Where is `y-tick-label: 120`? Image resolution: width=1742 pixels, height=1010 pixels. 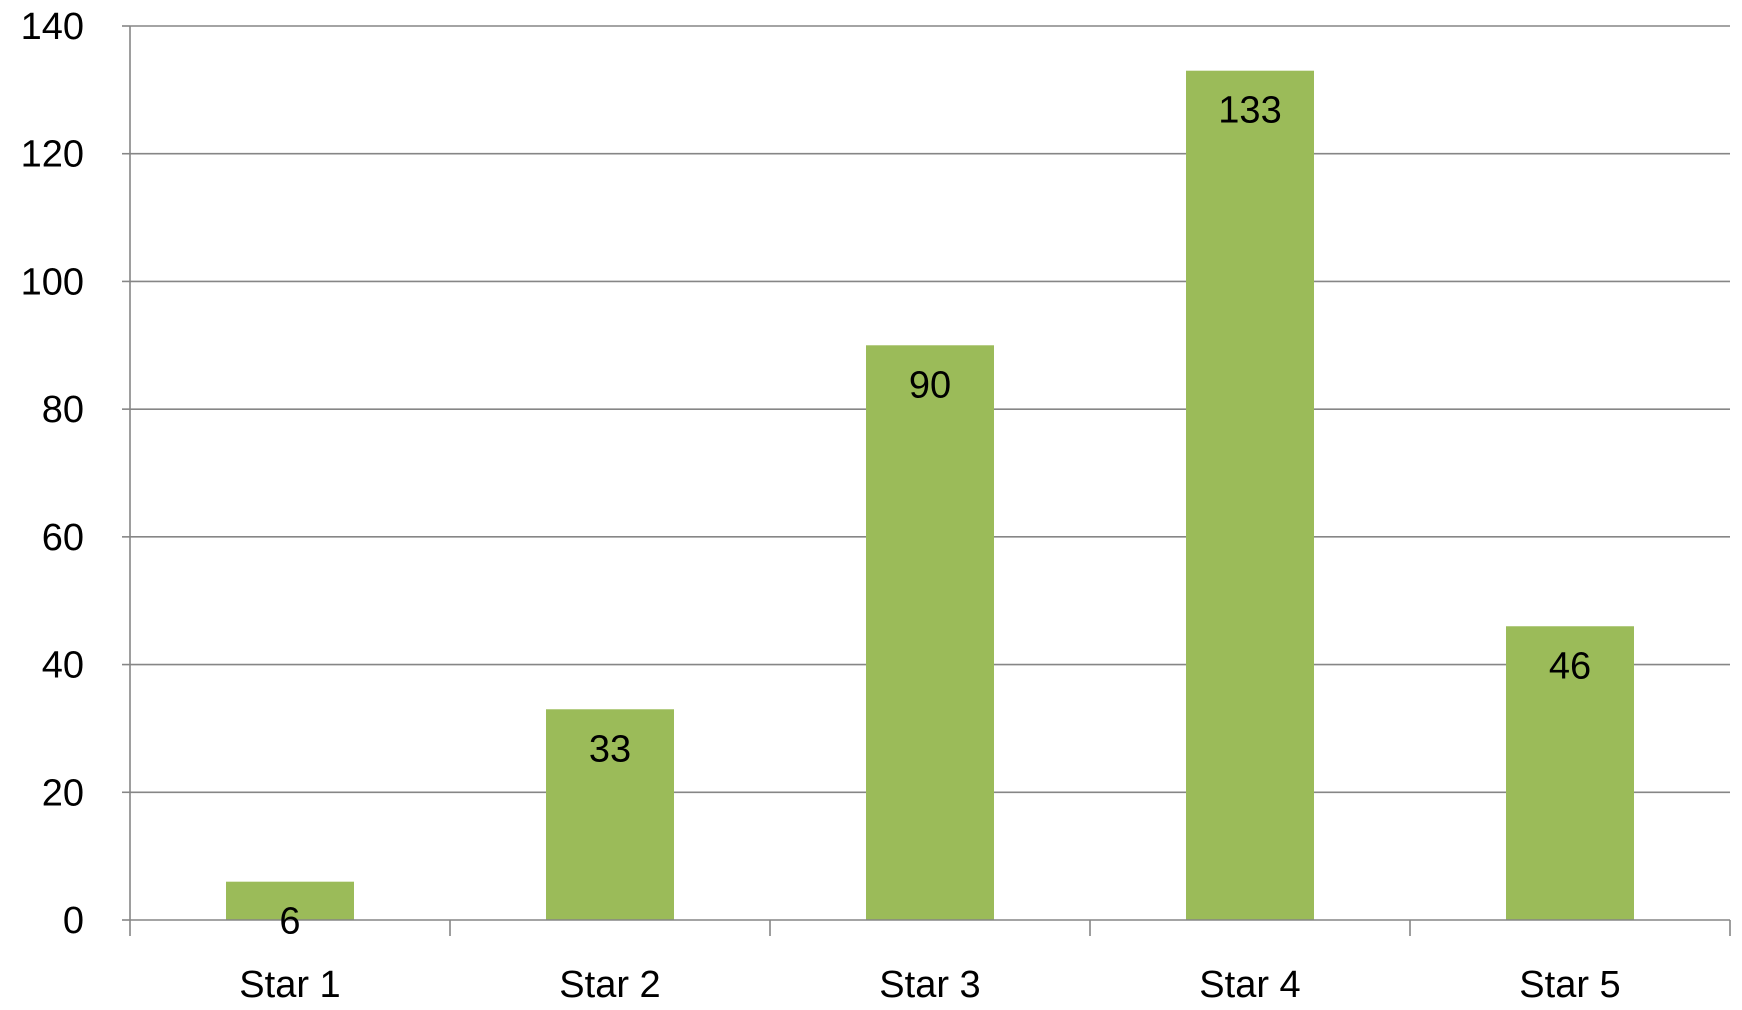
y-tick-label: 120 is located at coordinates (52, 155).